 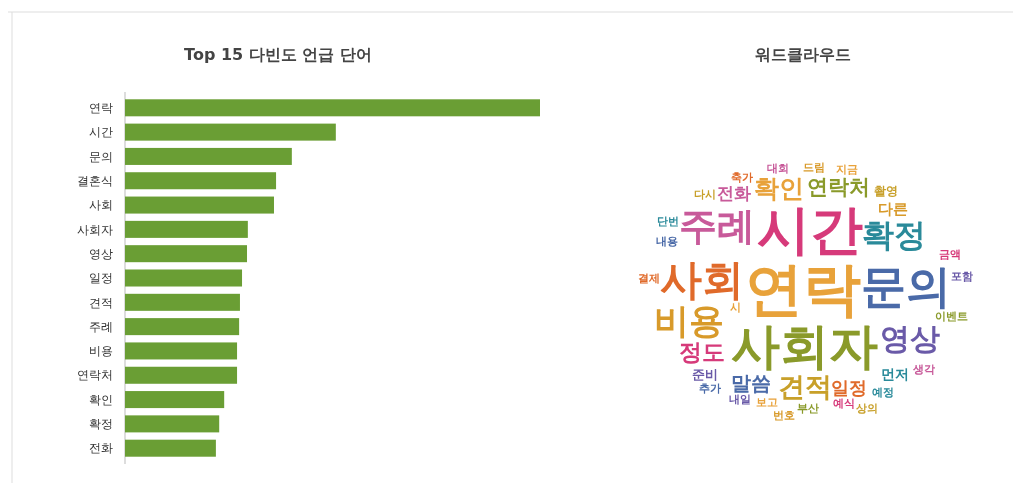 What do you see at coordinates (892, 208) in the screenshot?
I see `text: 다른` at bounding box center [892, 208].